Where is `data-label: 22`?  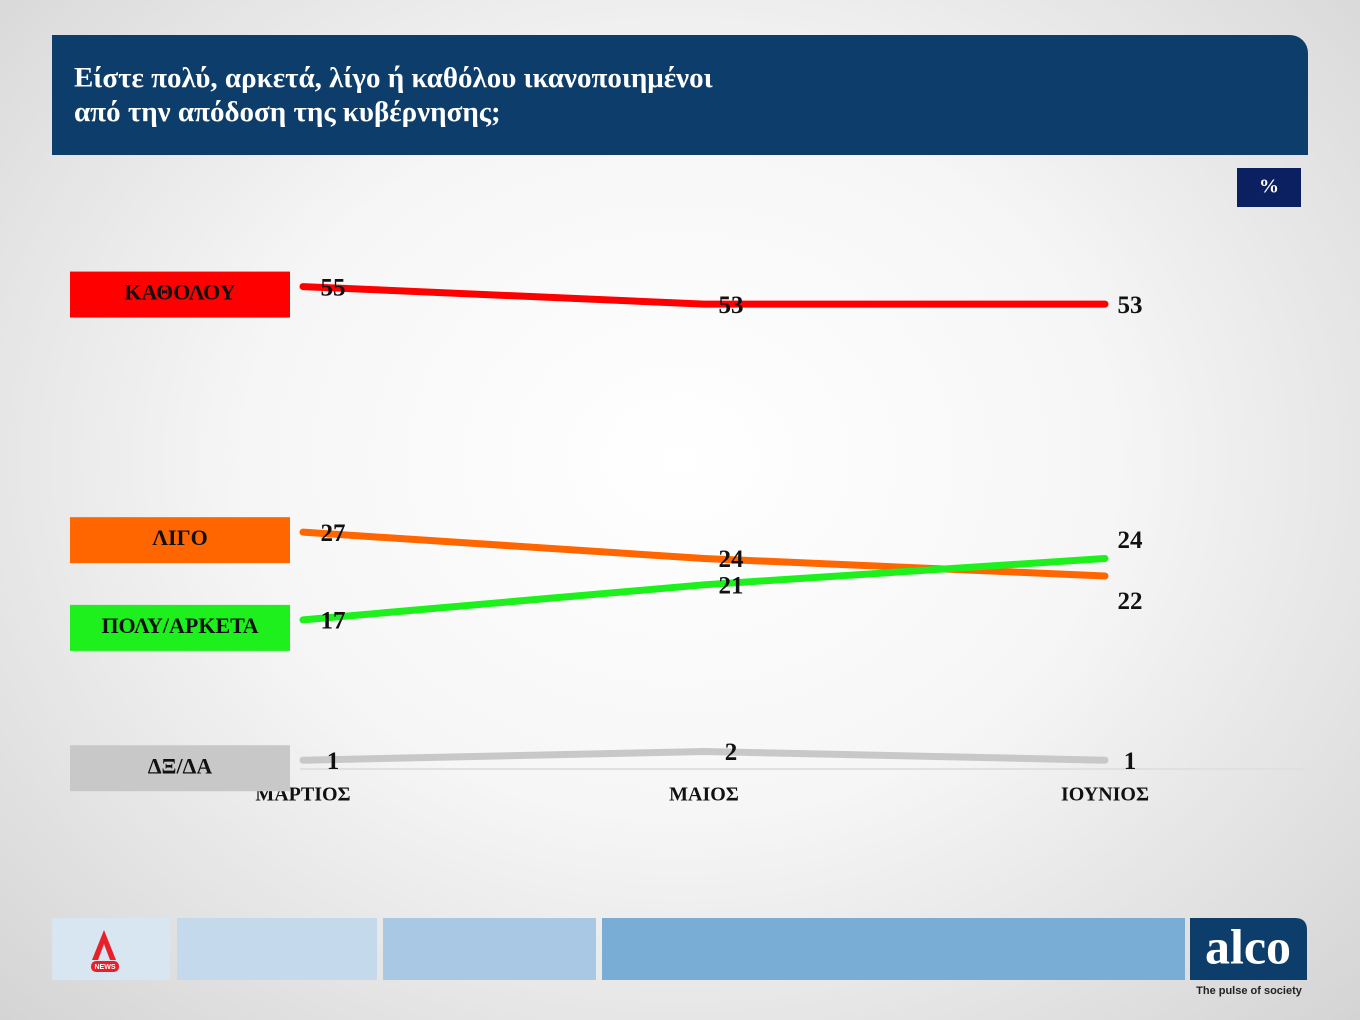
data-label: 22 is located at coordinates (1130, 601).